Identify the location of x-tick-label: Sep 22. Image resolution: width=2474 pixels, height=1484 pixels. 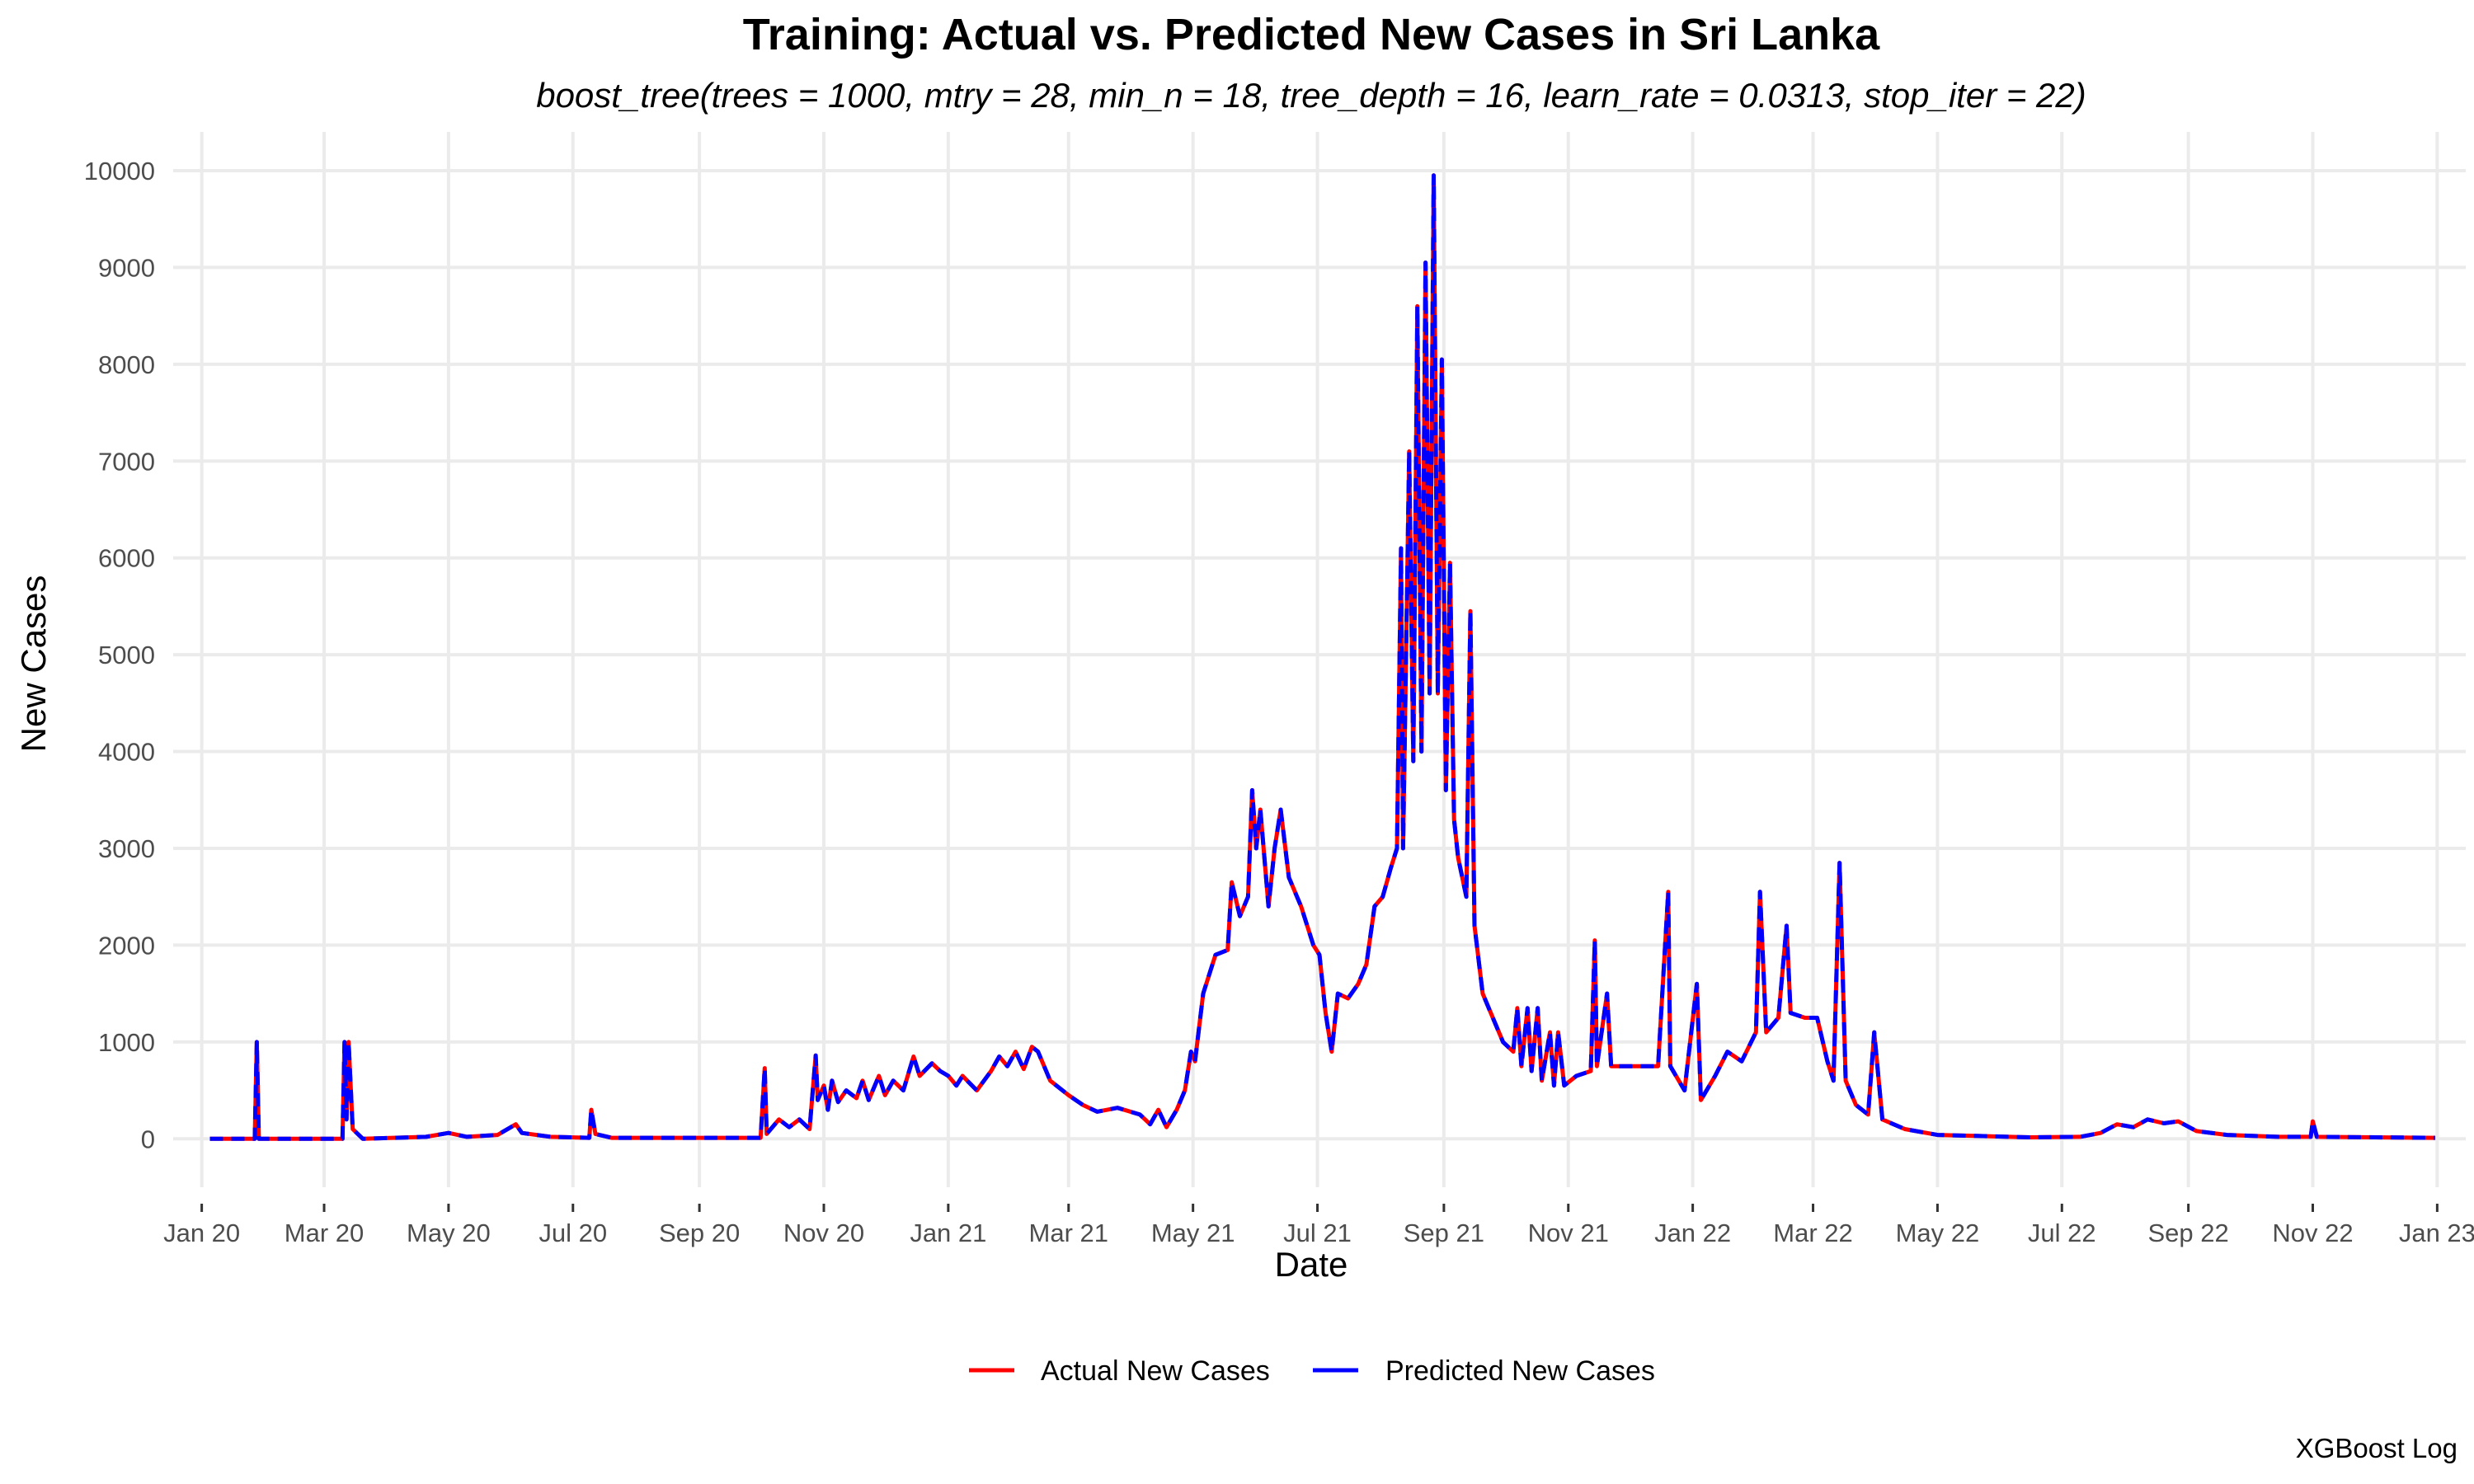
(2187, 1233).